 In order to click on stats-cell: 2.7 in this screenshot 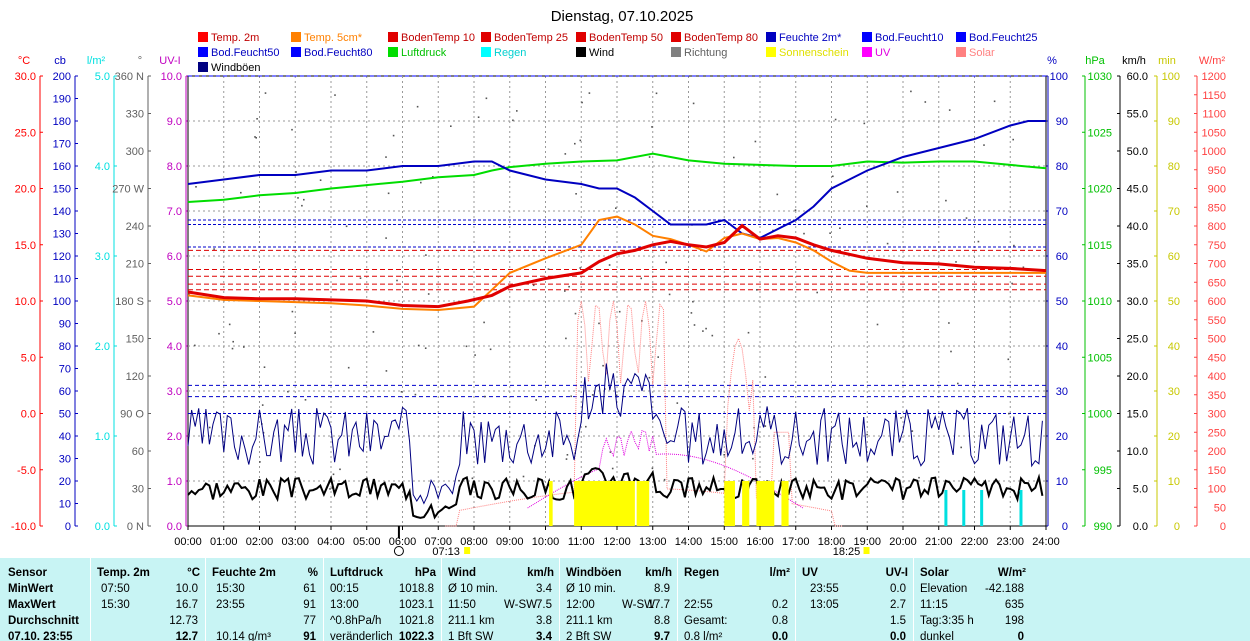, I will do `click(898, 605)`.